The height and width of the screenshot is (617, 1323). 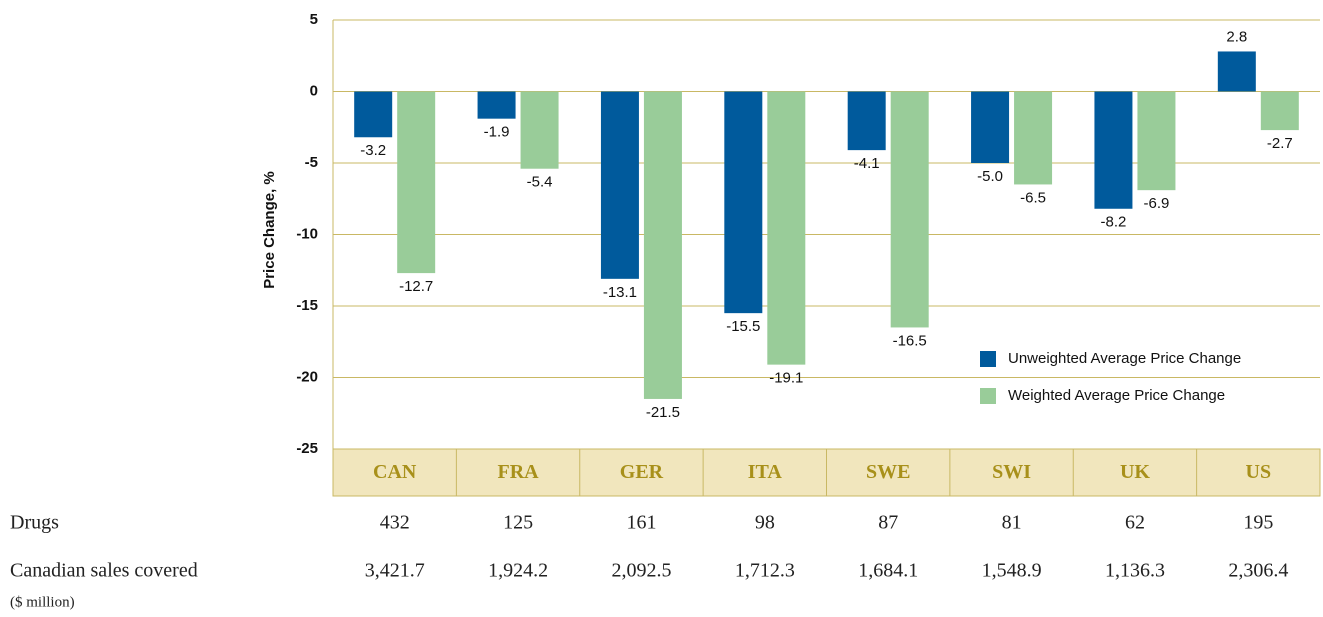 What do you see at coordinates (888, 571) in the screenshot?
I see `table-cell: 1,684.1` at bounding box center [888, 571].